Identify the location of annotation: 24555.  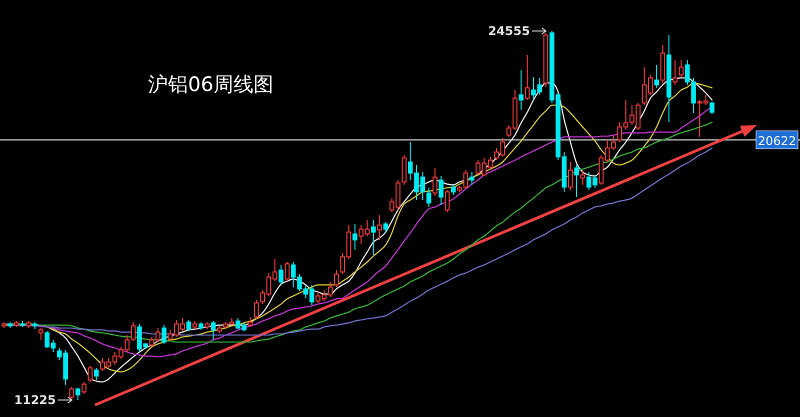
(509, 31).